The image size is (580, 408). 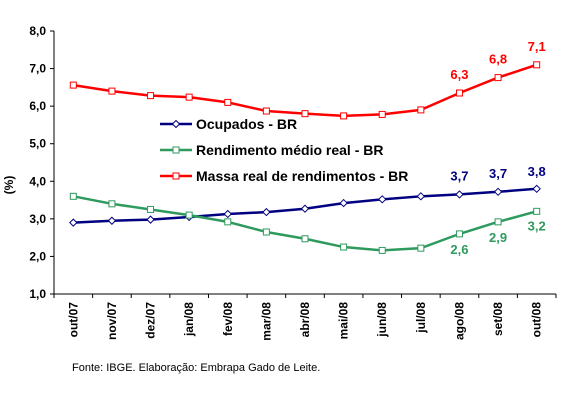 I want to click on legend-label: Massa real de rendimentos - BR, so click(x=302, y=176).